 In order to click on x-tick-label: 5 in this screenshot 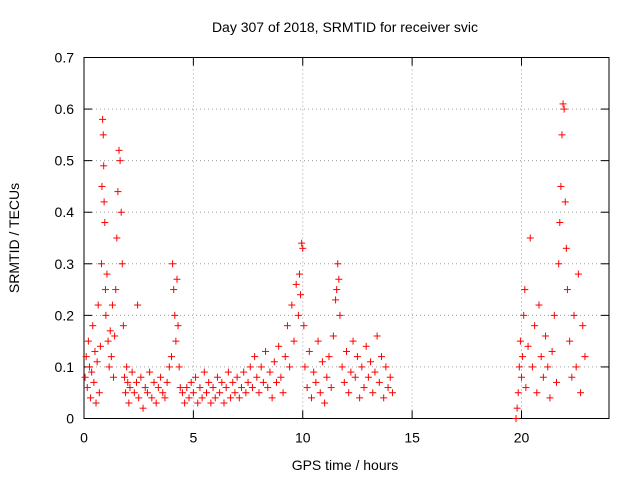, I will do `click(193, 438)`.